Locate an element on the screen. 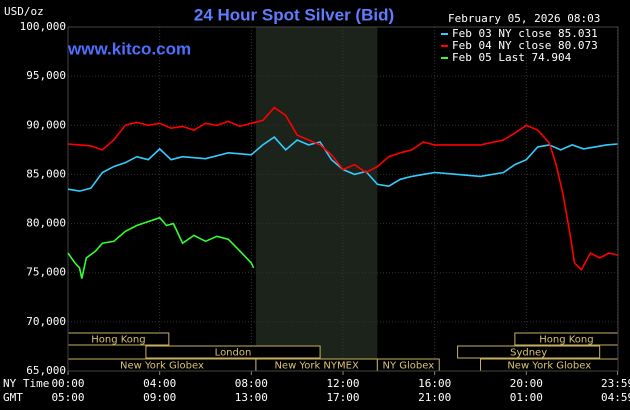  session-label: London is located at coordinates (233, 353).